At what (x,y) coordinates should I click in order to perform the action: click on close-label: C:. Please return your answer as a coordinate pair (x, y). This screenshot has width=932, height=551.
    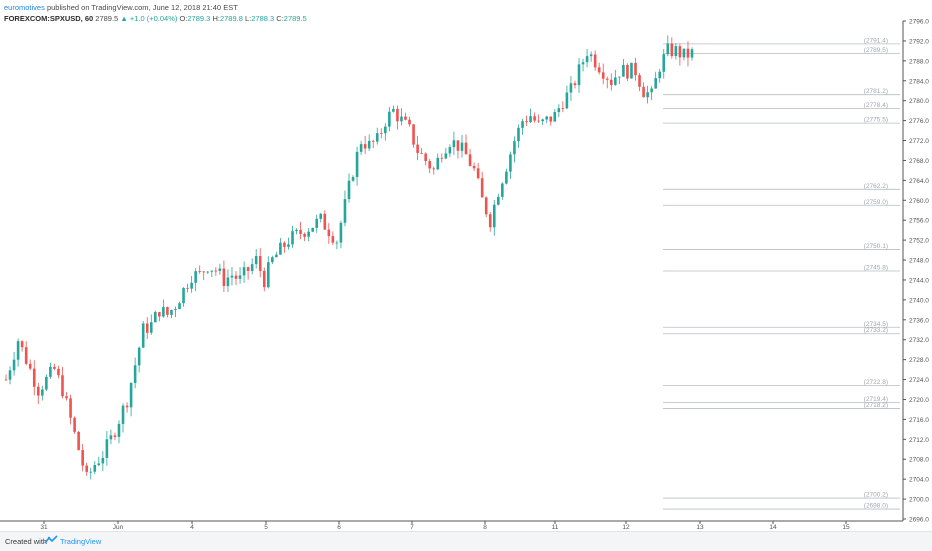
    Looking at the image, I should click on (280, 18).